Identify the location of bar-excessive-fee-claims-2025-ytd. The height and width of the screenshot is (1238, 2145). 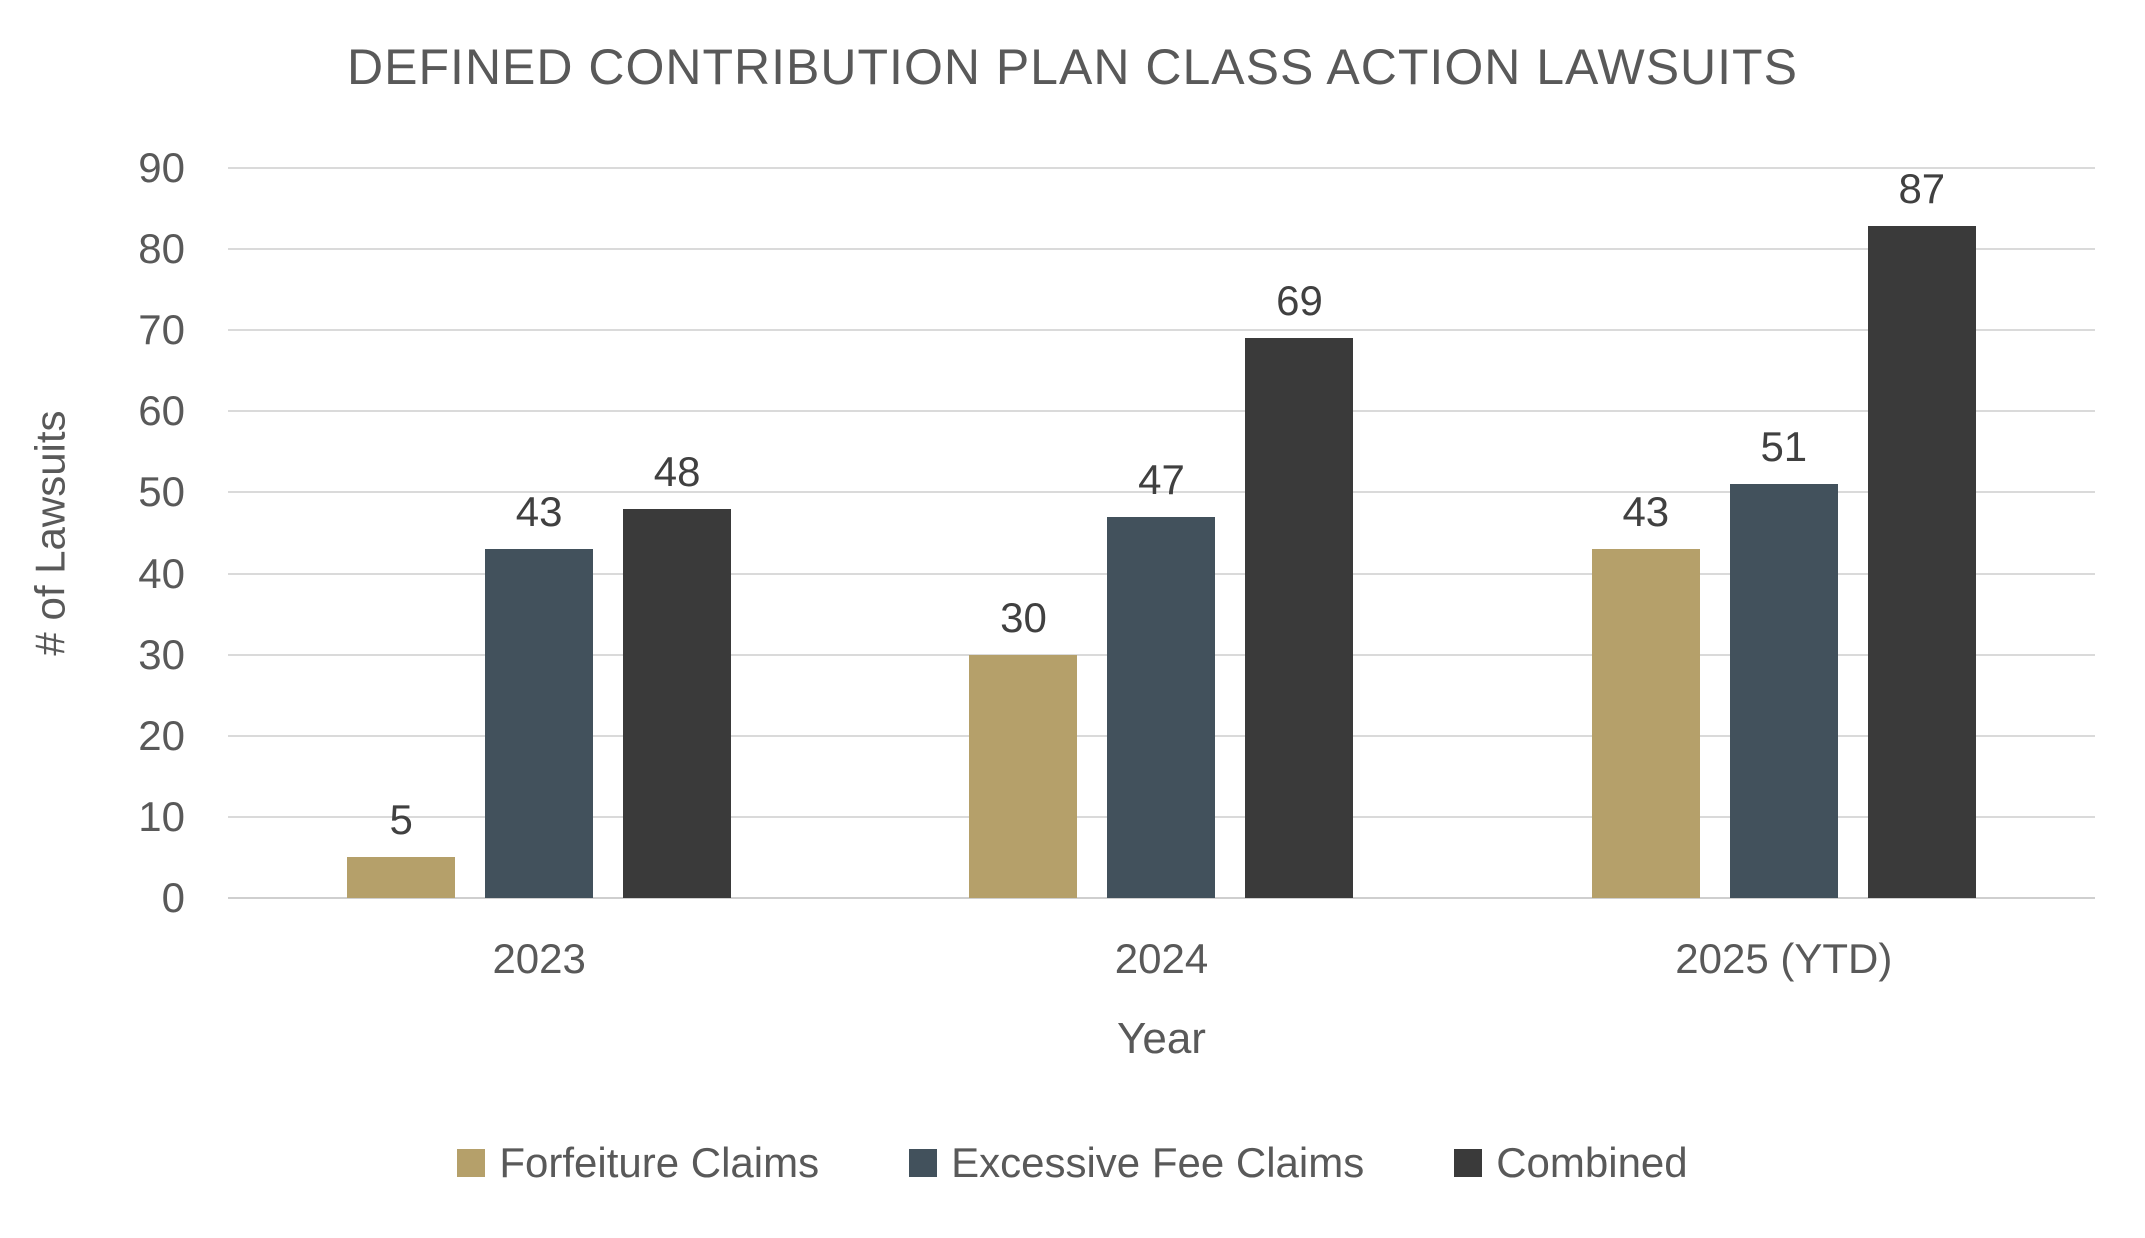
(1783, 691).